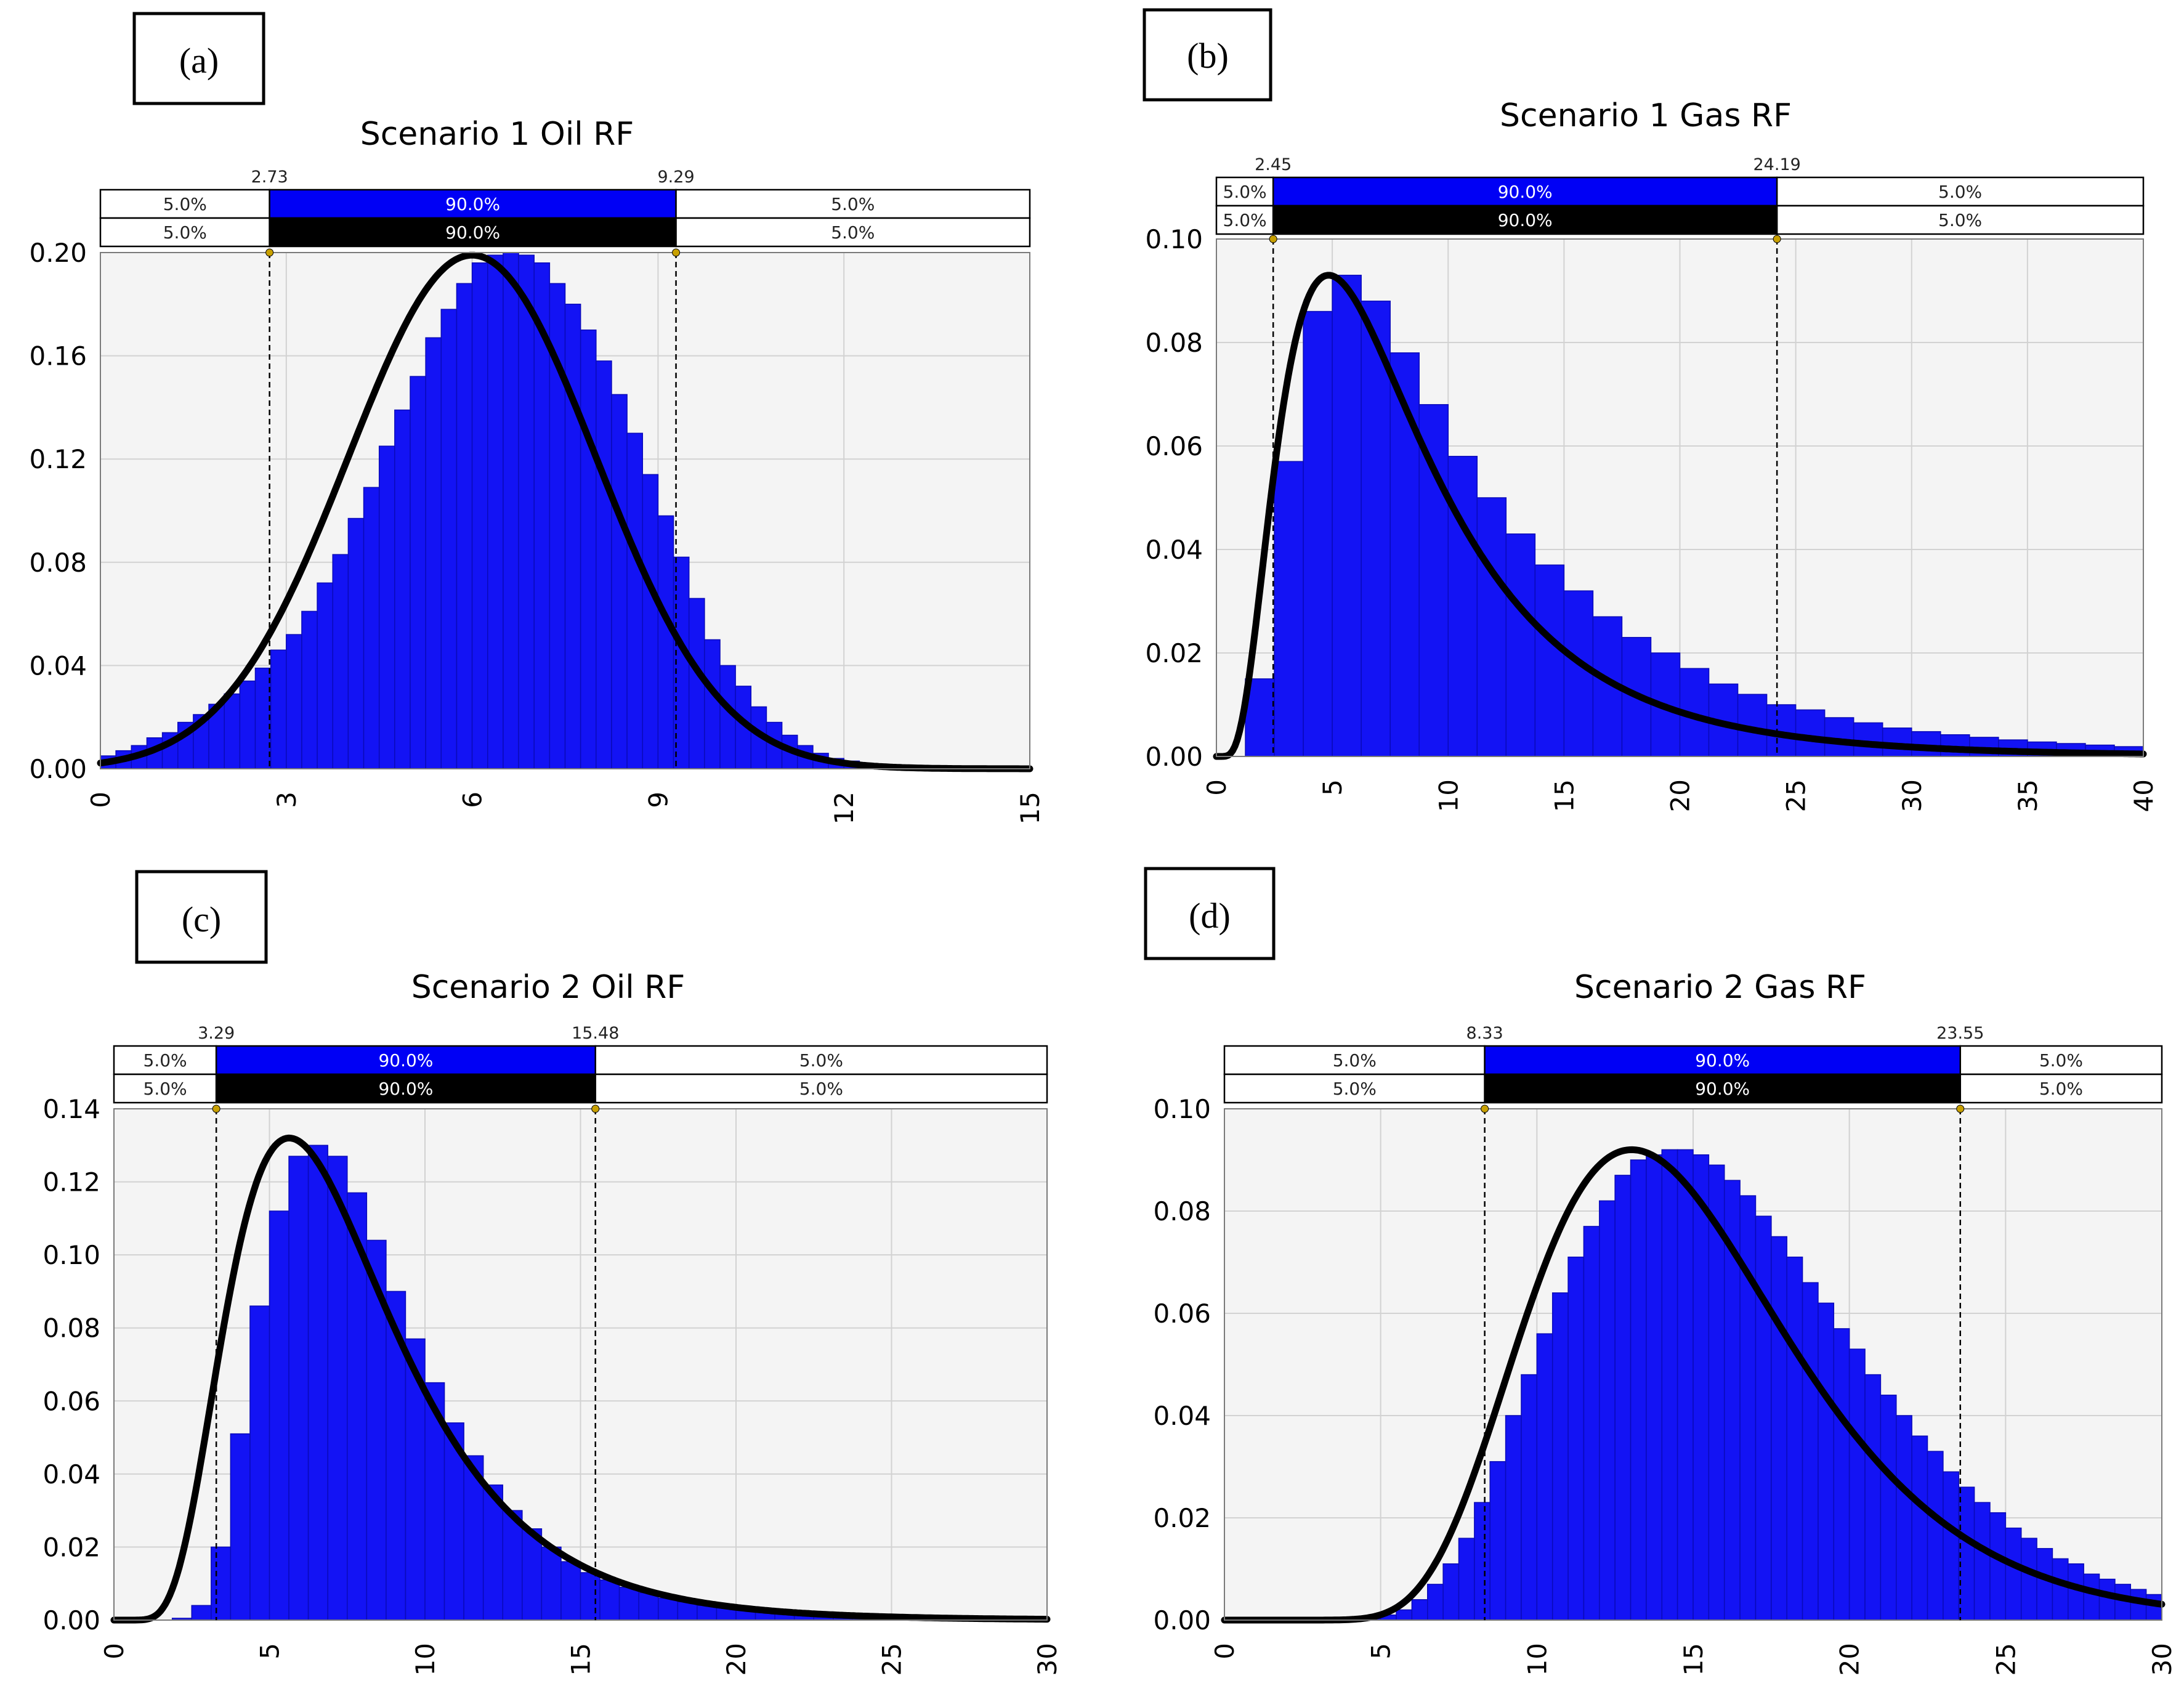 The height and width of the screenshot is (1686, 2184). What do you see at coordinates (1210, 916) in the screenshot?
I see `panel-label: (d)` at bounding box center [1210, 916].